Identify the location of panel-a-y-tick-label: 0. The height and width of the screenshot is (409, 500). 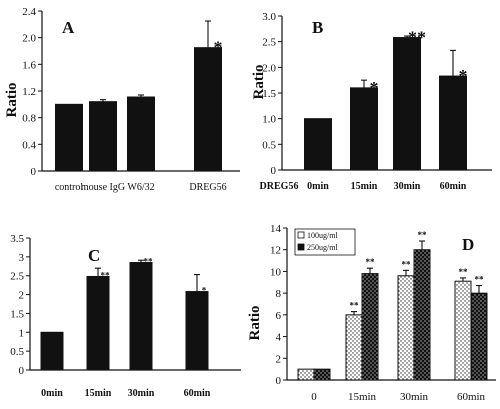
(34, 172).